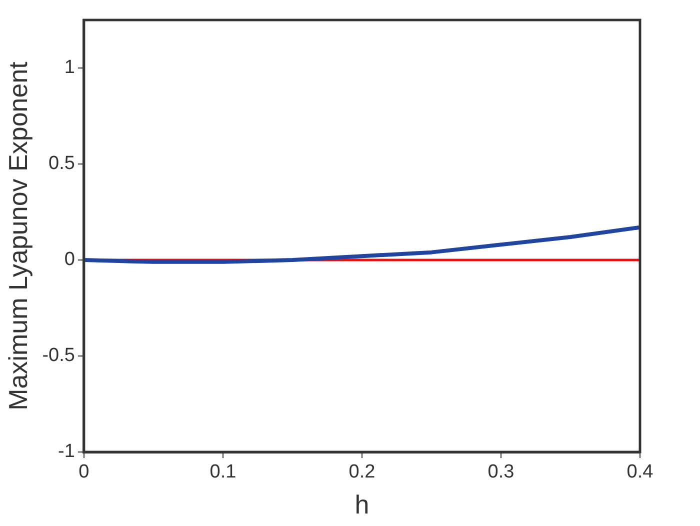 This screenshot has height=526, width=700. I want to click on y-tick-label: 1, so click(69, 67).